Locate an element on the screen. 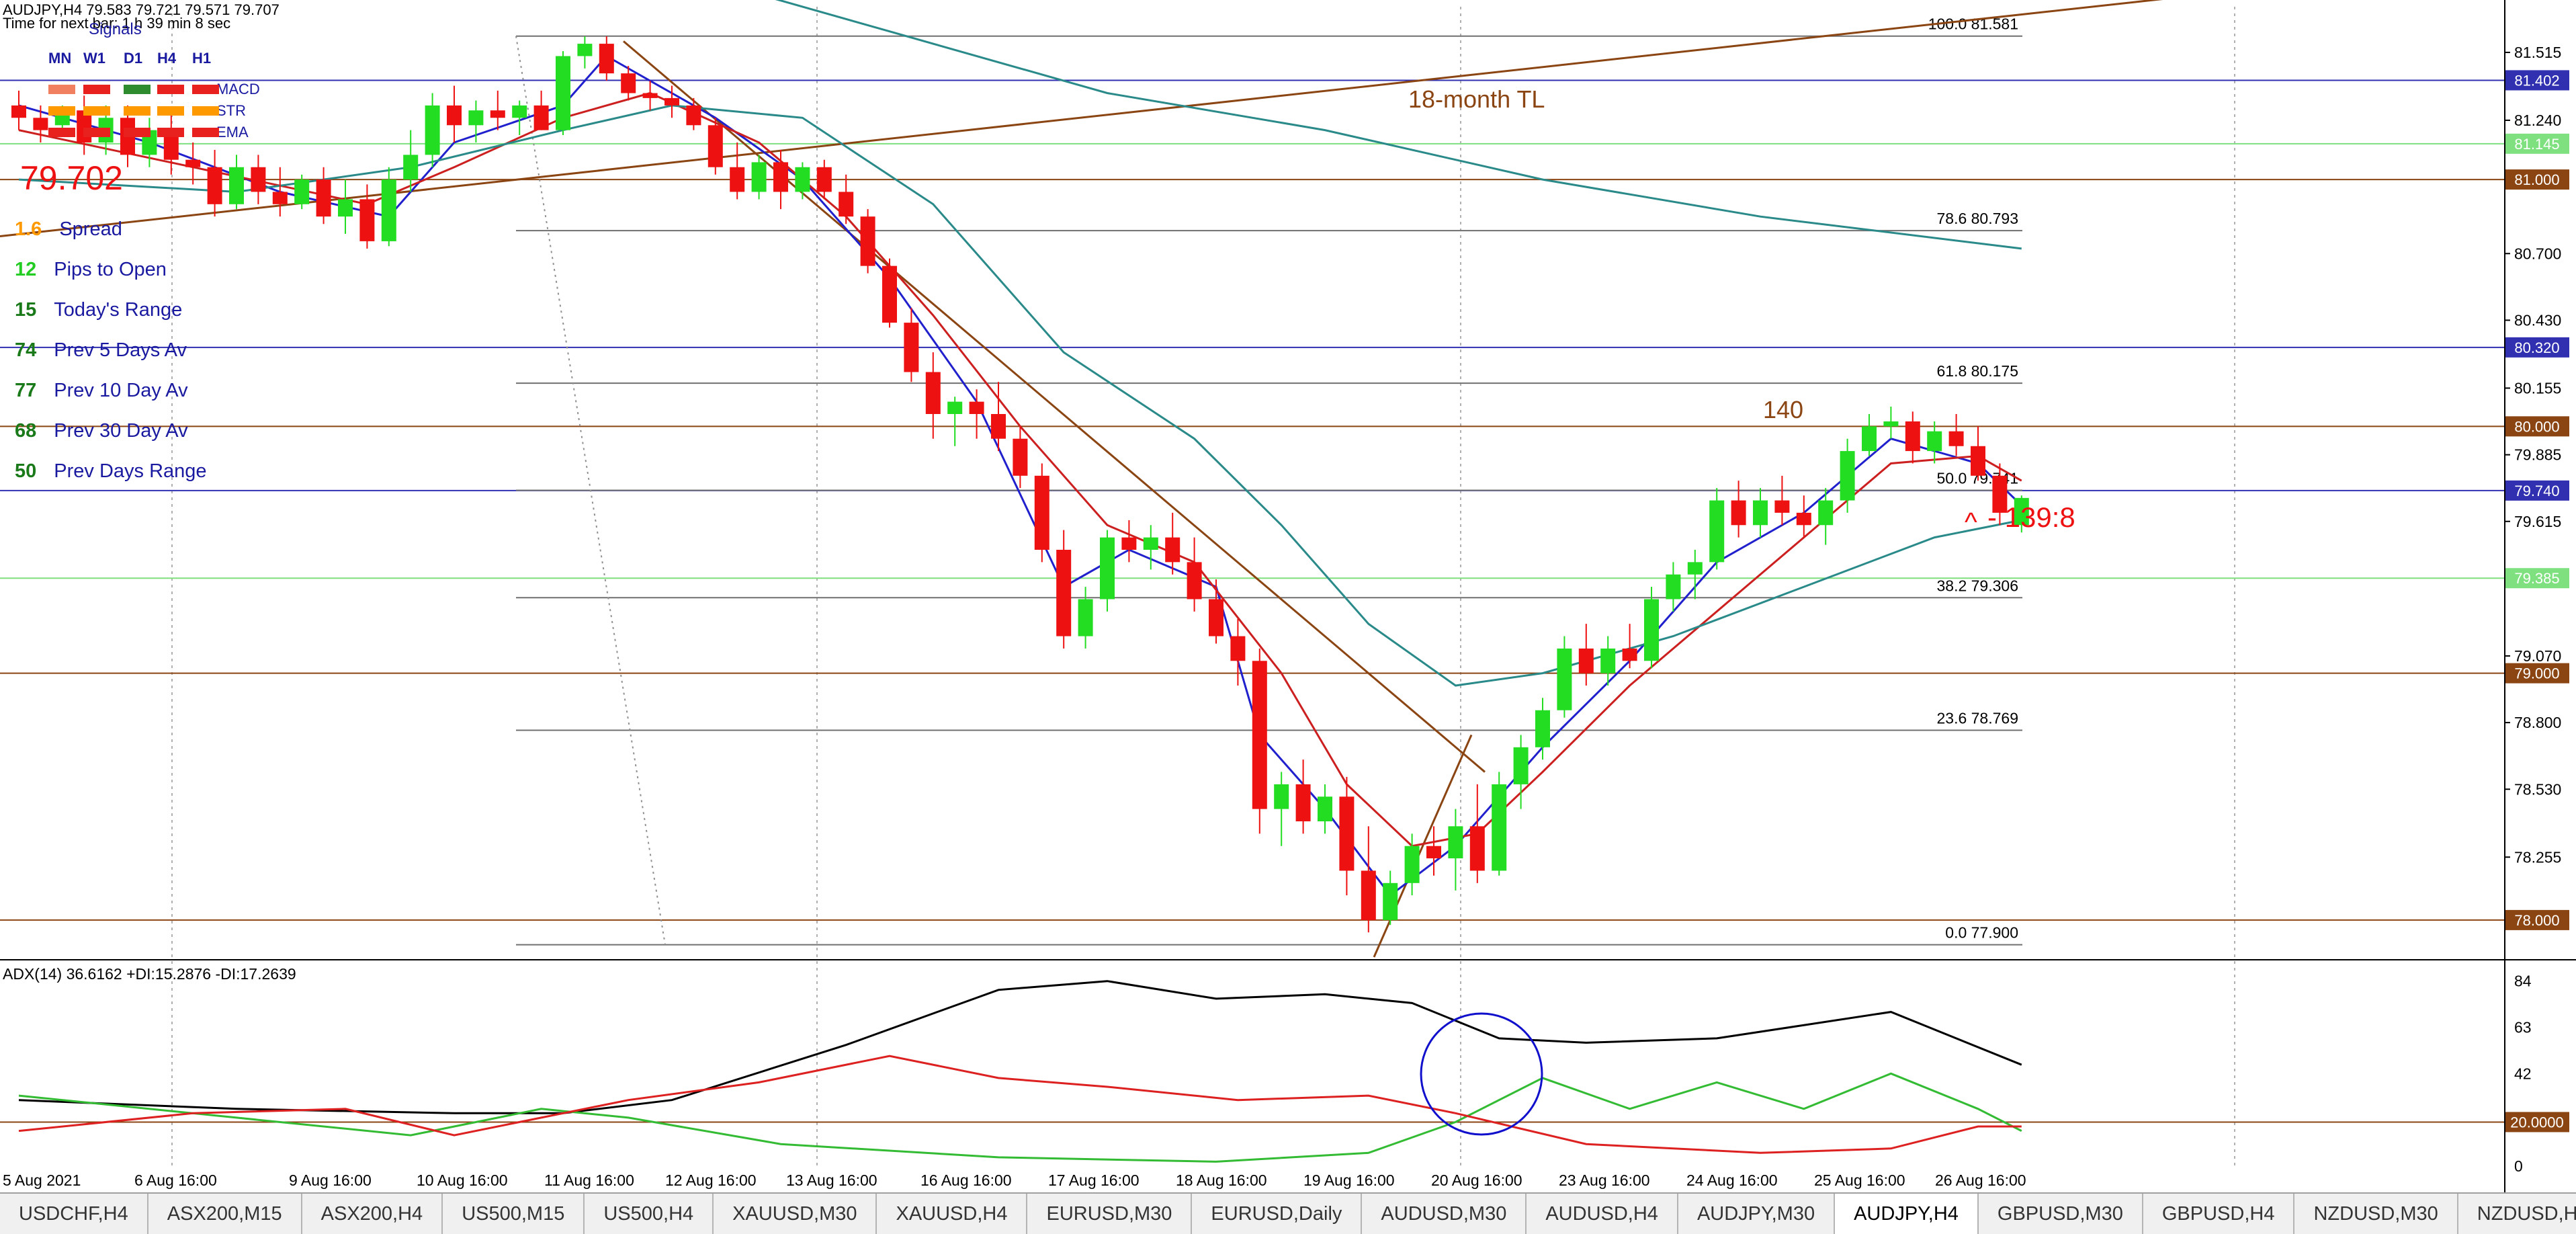 The image size is (2576, 1234). price-tick-label: 81.515 is located at coordinates (2537, 52).